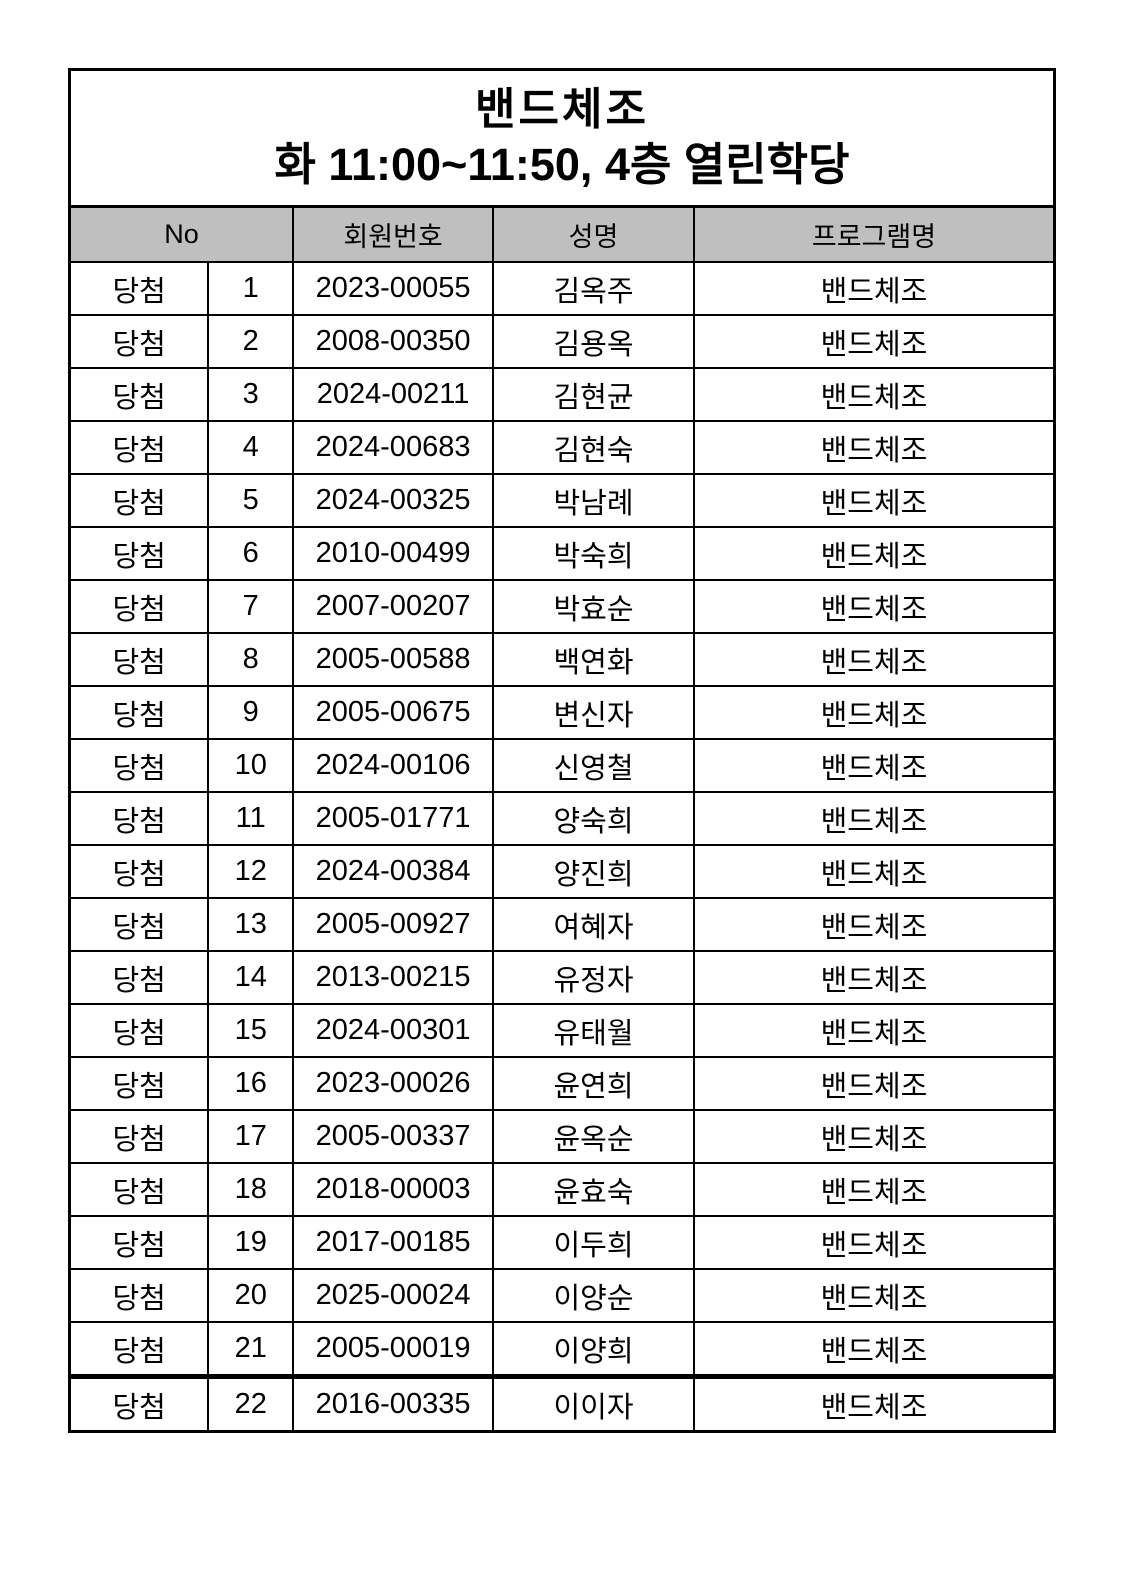  I want to click on table-row: 당첨 6 2010-00499 박숙희 밴드체조, so click(562, 553).